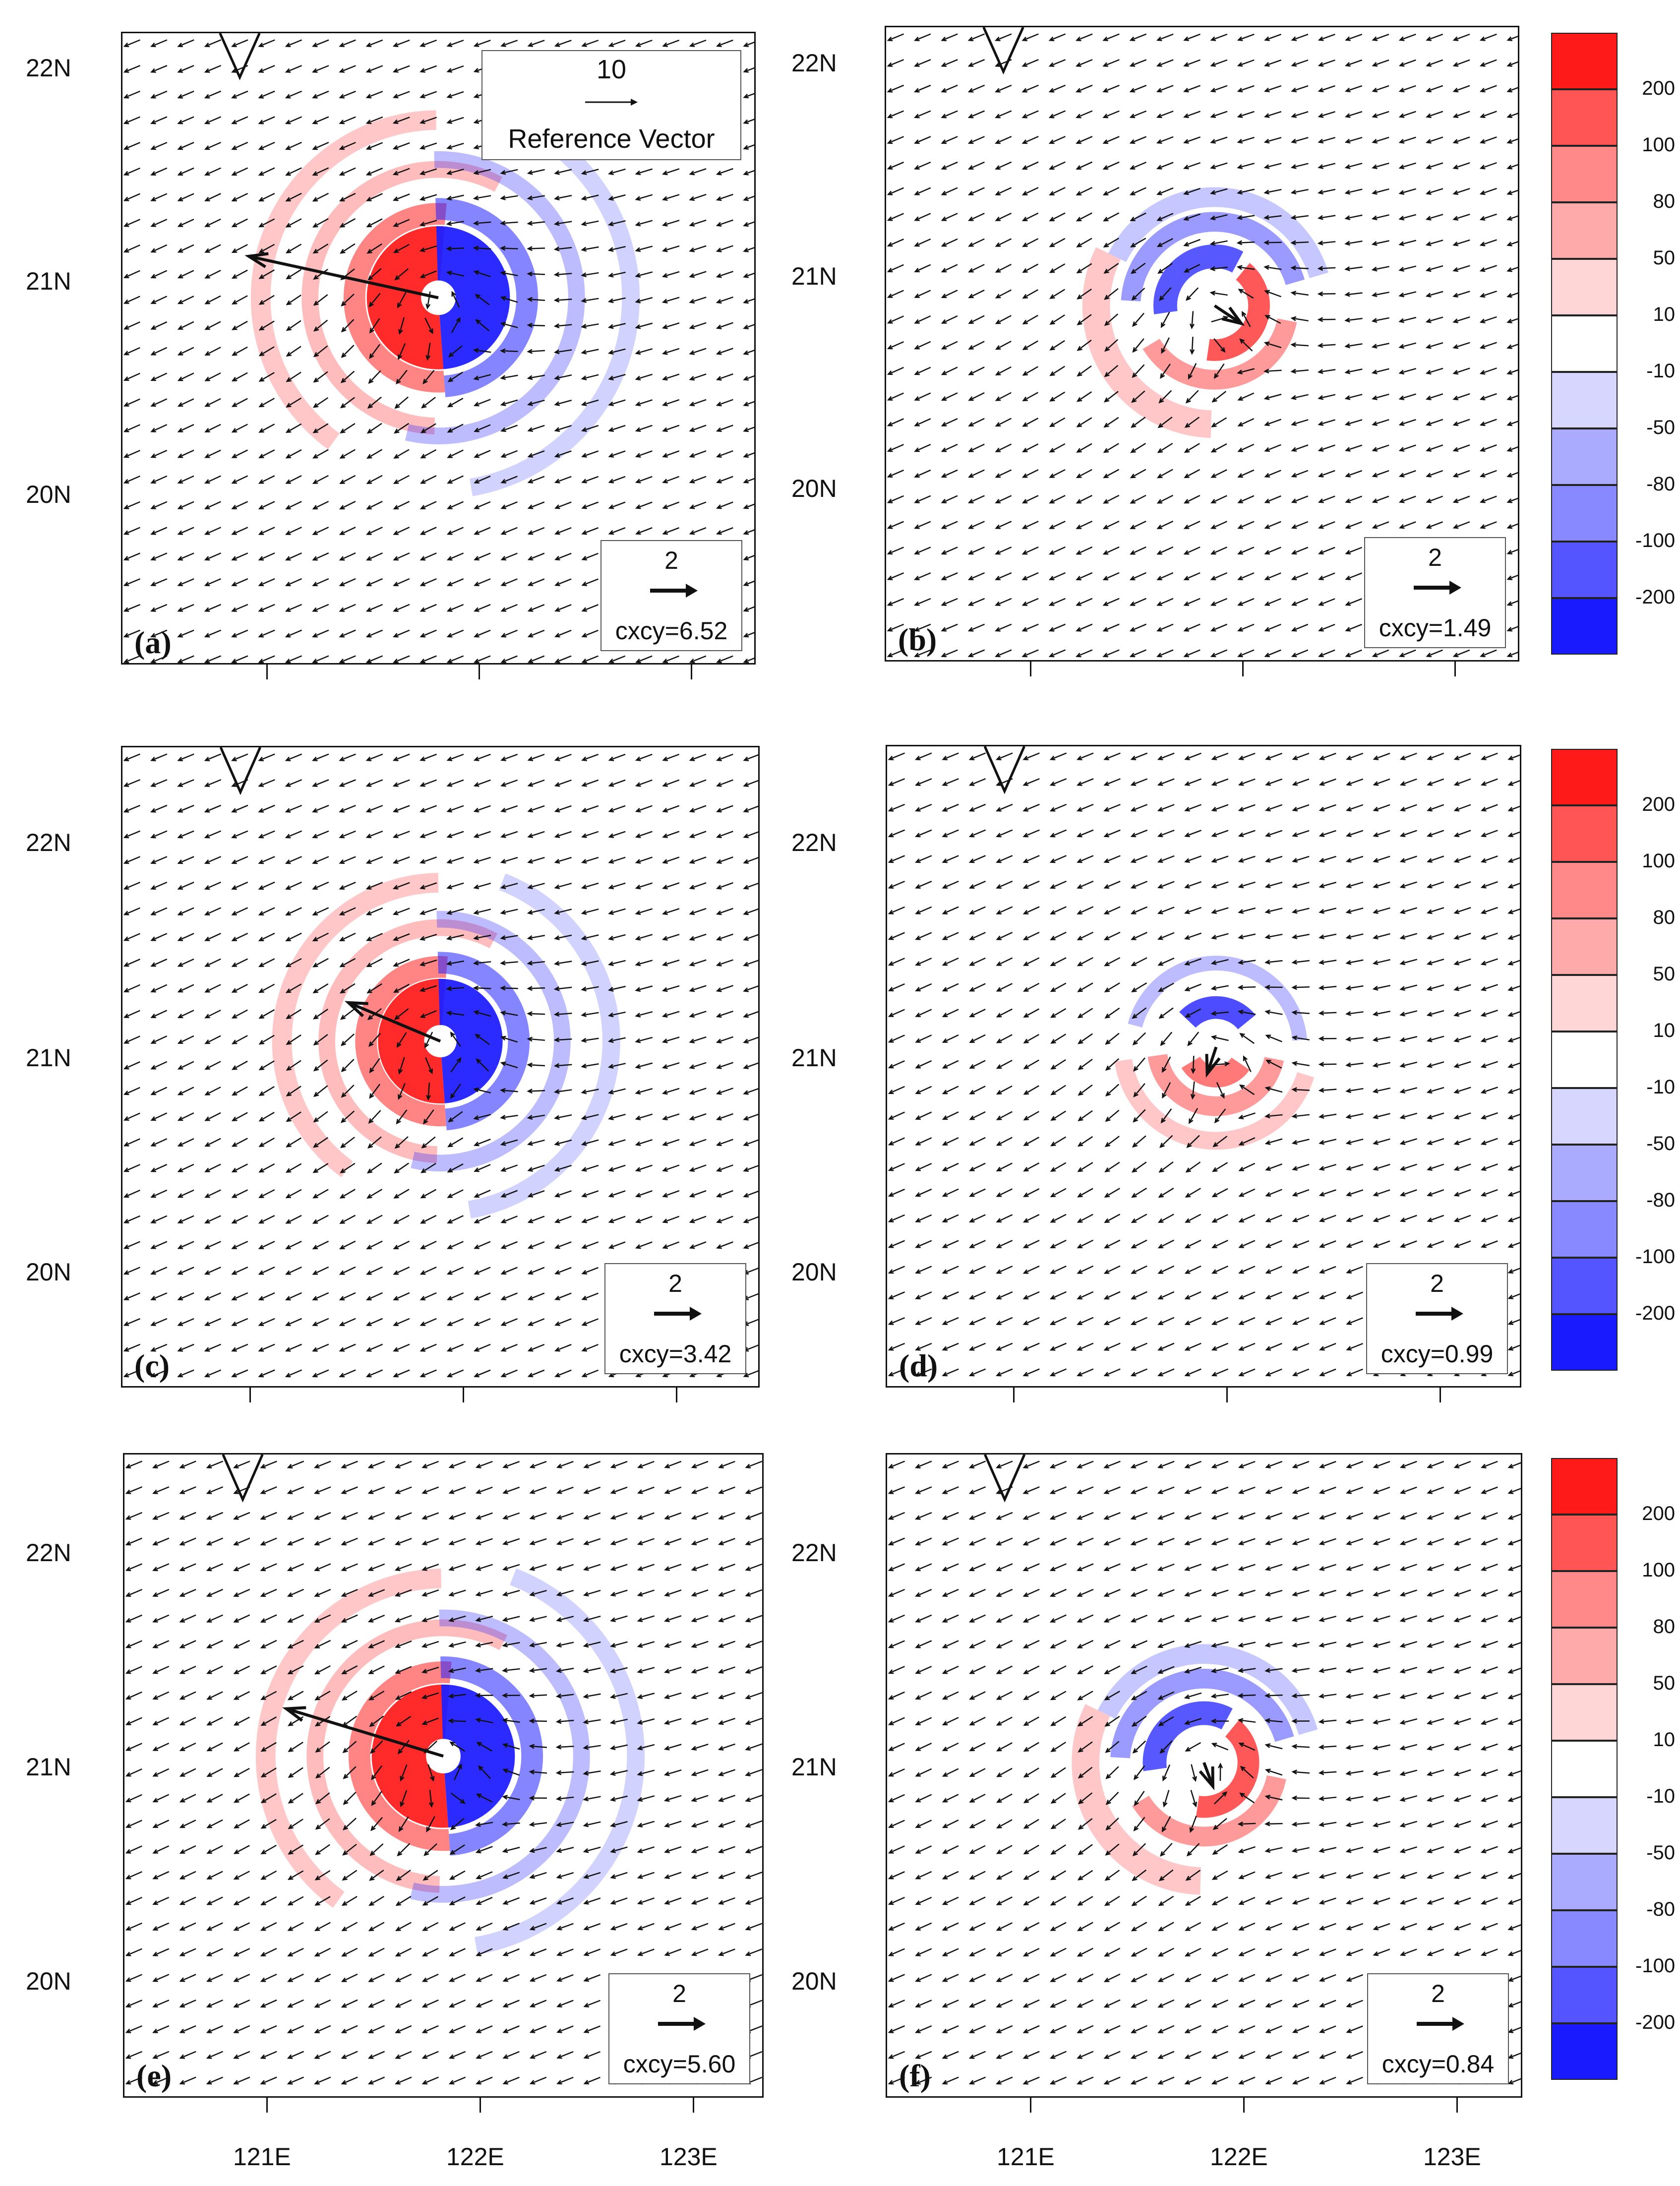 This screenshot has height=2186, width=1680. What do you see at coordinates (671, 595) in the screenshot?
I see `ref-box-a: 2 cxcy=6.52` at bounding box center [671, 595].